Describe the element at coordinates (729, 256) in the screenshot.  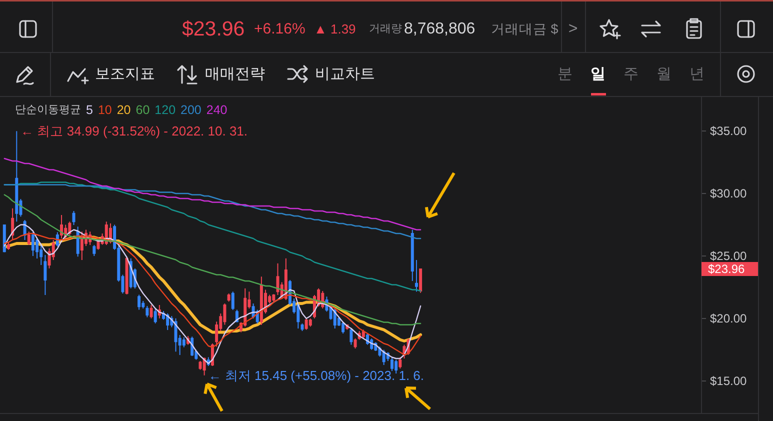
I see `y-tick-label: $25.00` at that location.